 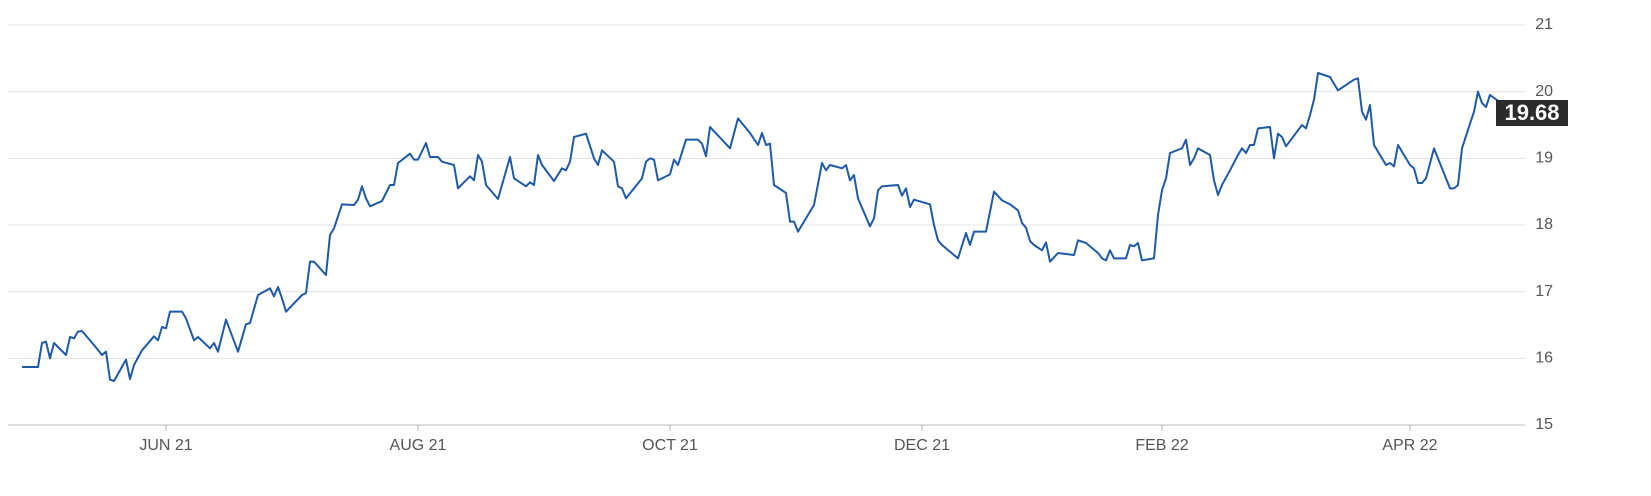 What do you see at coordinates (1544, 224) in the screenshot?
I see `y-tick-label: 18` at bounding box center [1544, 224].